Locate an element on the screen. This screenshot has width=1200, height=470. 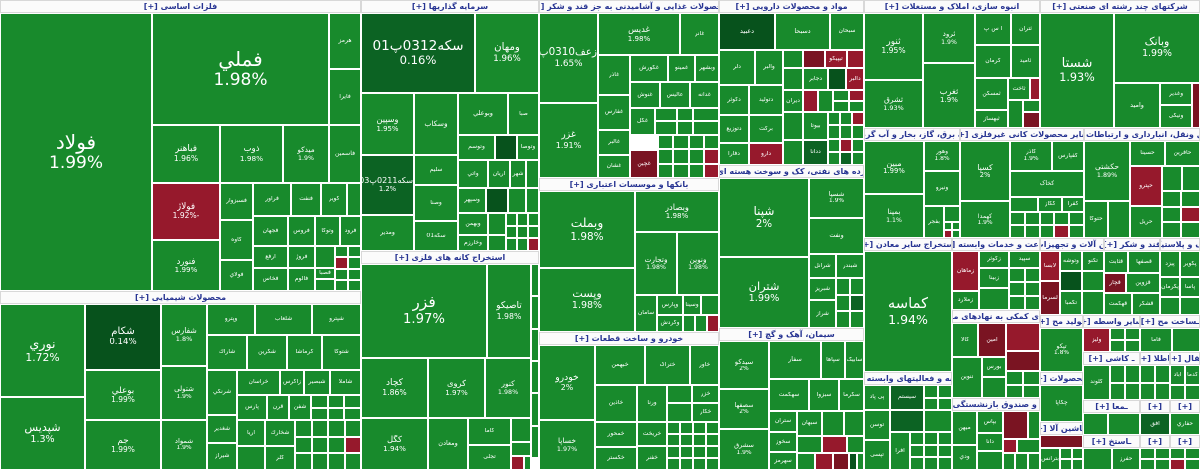
sector-header-power: عرضه برق، گاز، بخار و آب گرم [+] is located at coordinates (912, 134).